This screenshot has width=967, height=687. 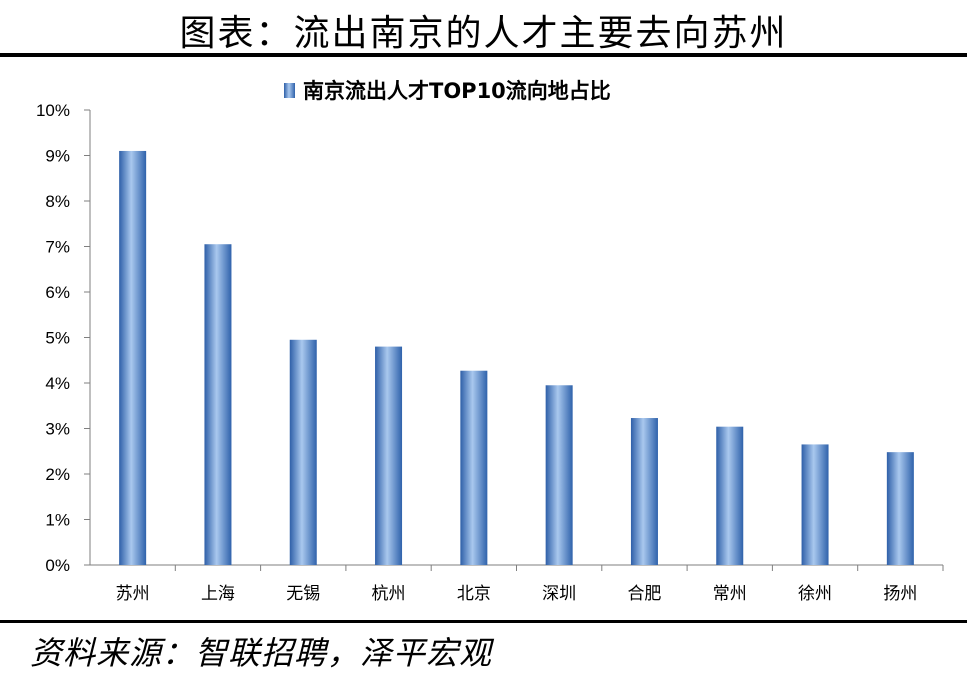 I want to click on y-tick-label: 1%, so click(x=57, y=520).